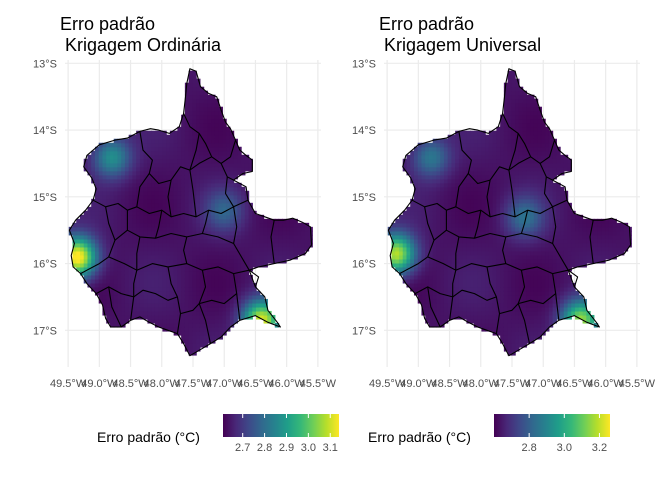 The width and height of the screenshot is (672, 480). Describe the element at coordinates (162, 384) in the screenshot. I see `x-tick-label: 48.0°W` at that location.